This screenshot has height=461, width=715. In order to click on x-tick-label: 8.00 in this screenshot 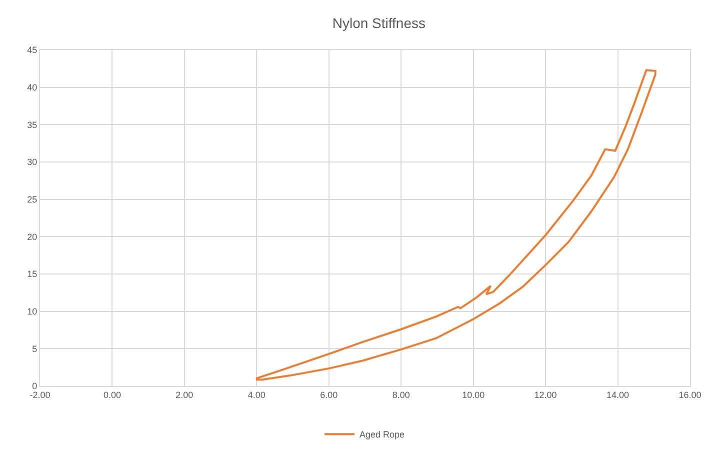, I will do `click(401, 395)`.